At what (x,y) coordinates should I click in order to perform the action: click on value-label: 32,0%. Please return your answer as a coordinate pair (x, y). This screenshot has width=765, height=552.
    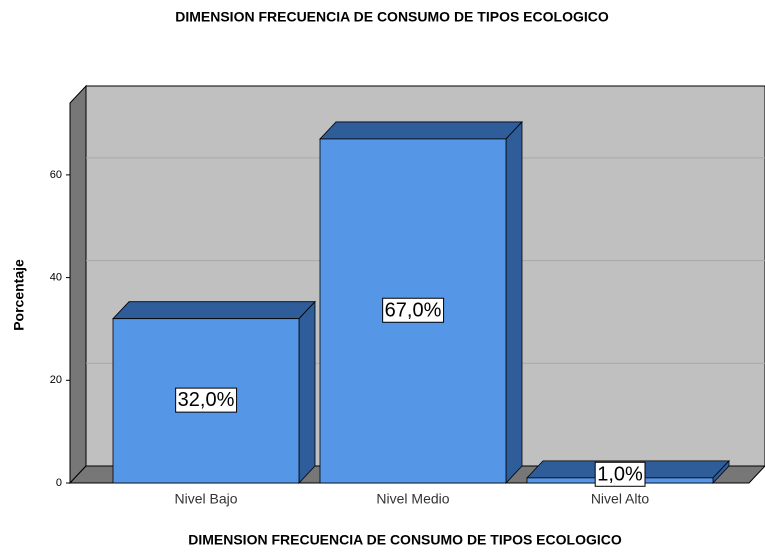
    Looking at the image, I should click on (206, 400).